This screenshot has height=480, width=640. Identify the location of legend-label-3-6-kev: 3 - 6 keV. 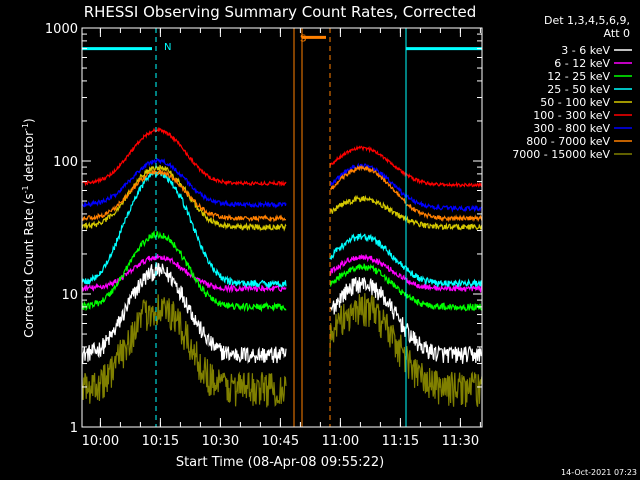
(585, 50).